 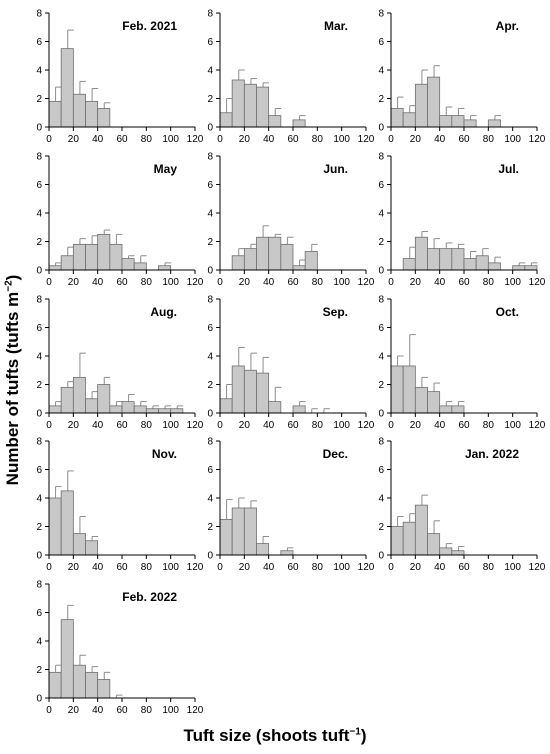 I want to click on panel-title: May, so click(x=166, y=169).